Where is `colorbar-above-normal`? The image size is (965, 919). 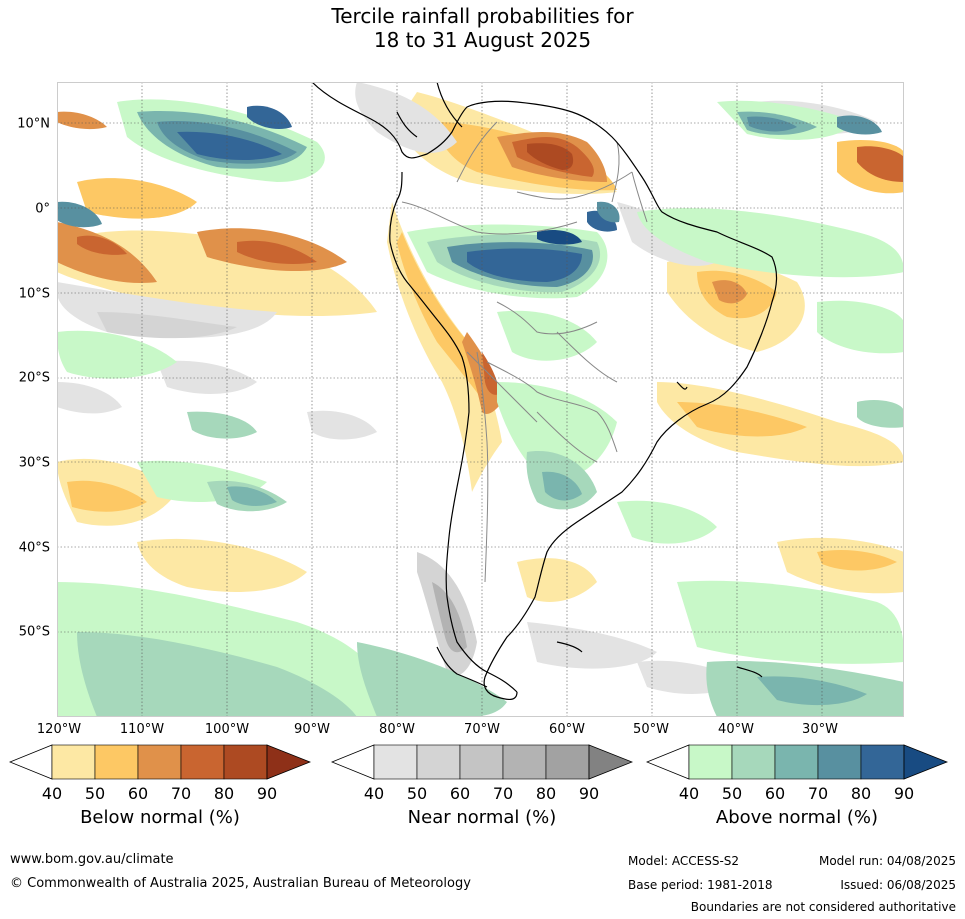
colorbar-above-normal is located at coordinates (797, 762).